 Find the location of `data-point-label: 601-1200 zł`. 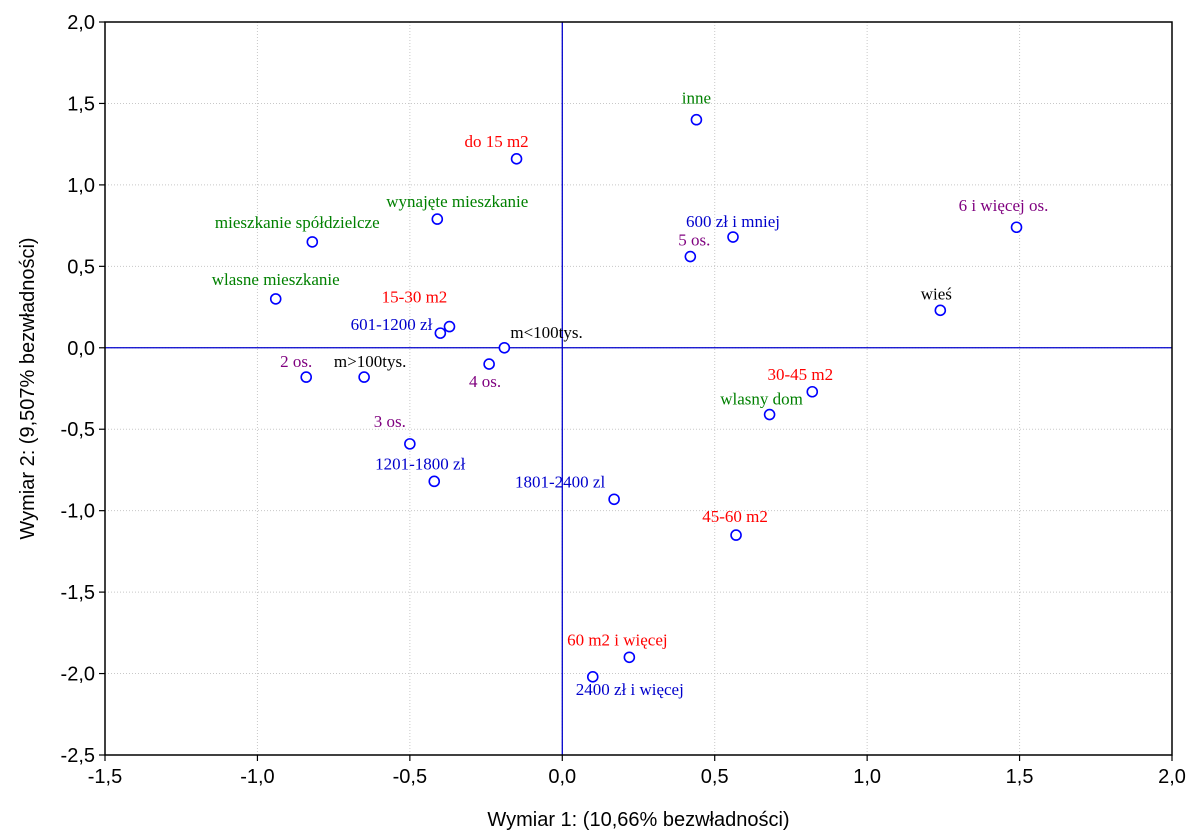

data-point-label: 601-1200 zł is located at coordinates (392, 324).